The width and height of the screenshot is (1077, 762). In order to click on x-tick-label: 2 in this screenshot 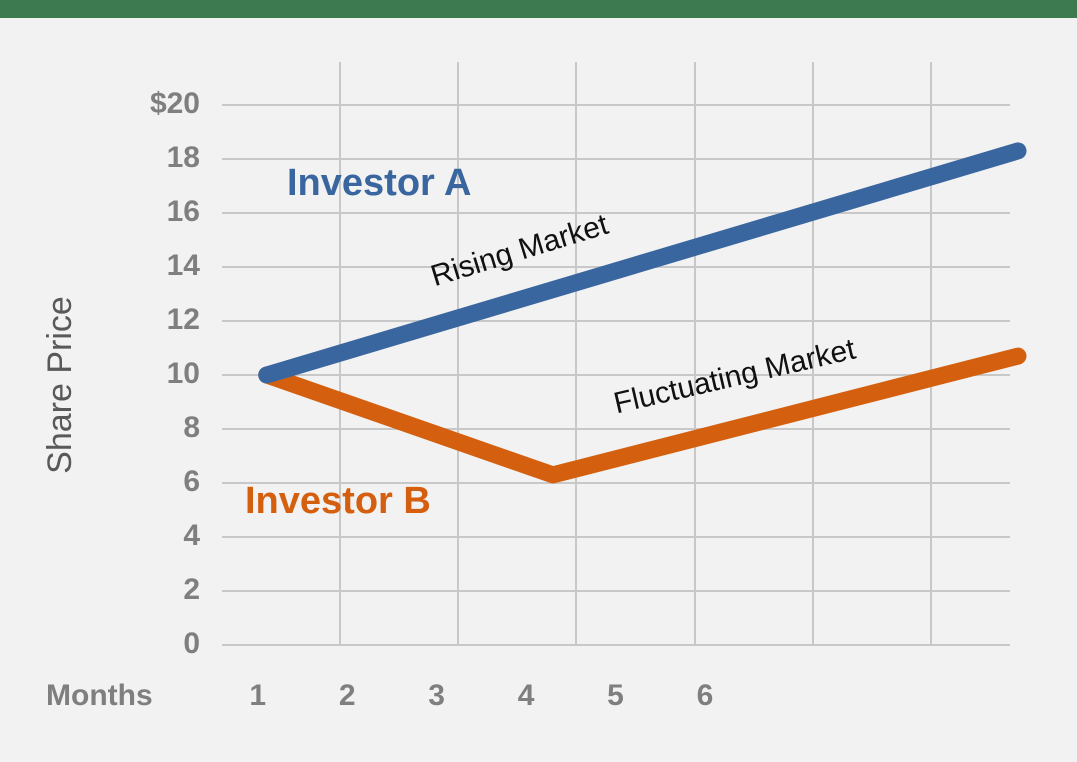, I will do `click(347, 695)`.